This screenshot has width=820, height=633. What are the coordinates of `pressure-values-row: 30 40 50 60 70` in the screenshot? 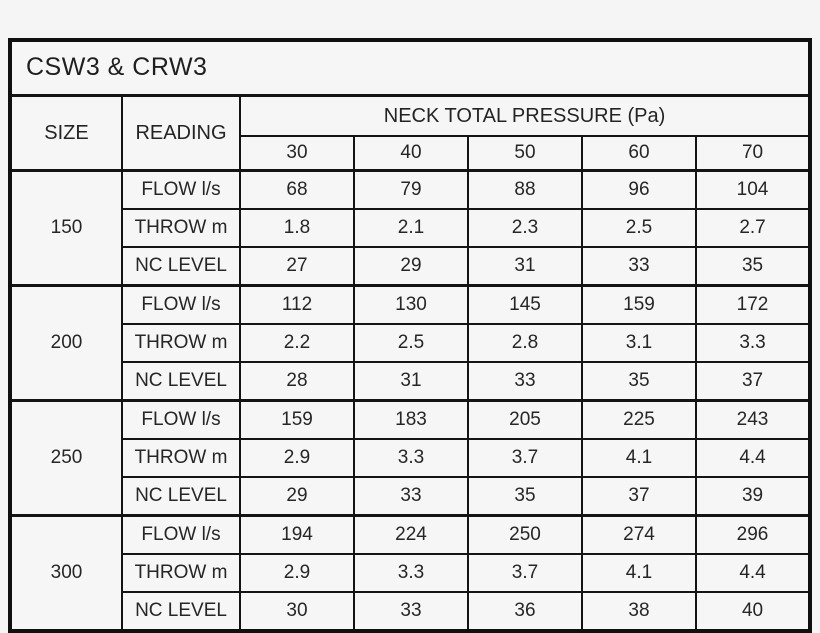 It's located at (411, 153).